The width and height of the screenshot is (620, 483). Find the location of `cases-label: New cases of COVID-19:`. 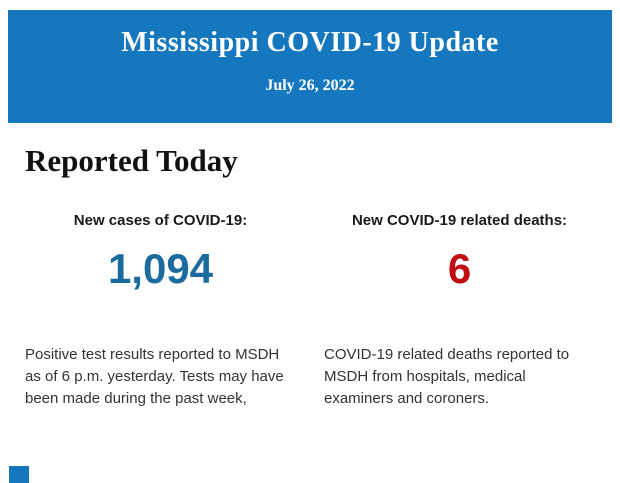

cases-label: New cases of COVID-19: is located at coordinates (160, 220).